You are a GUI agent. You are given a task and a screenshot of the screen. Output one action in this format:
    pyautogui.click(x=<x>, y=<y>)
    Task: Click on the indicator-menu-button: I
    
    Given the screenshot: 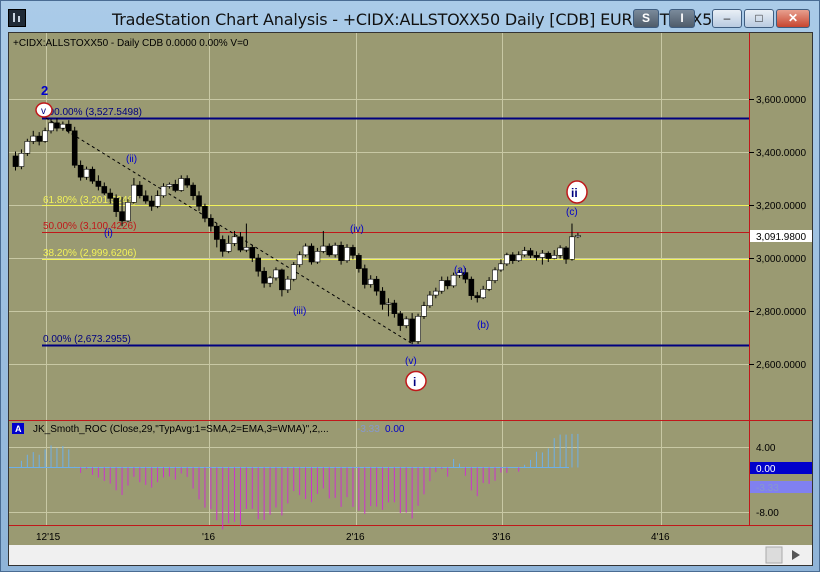 What is the action you would take?
    pyautogui.click(x=682, y=18)
    